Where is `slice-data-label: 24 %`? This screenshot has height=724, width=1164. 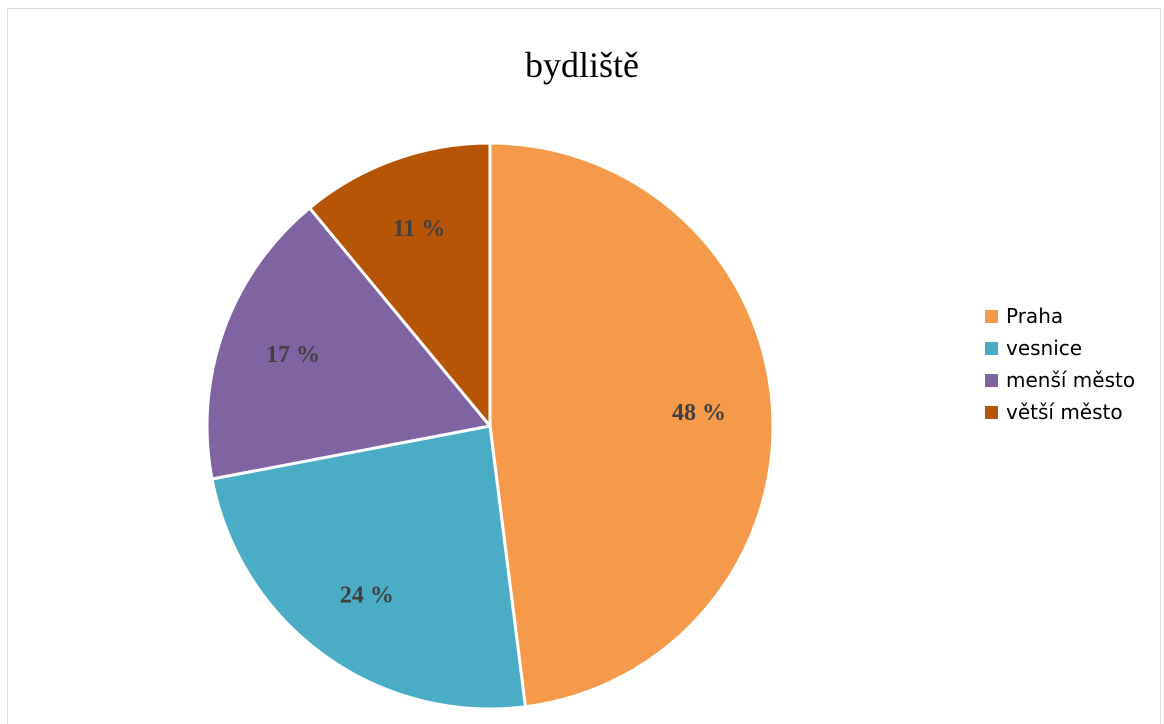
slice-data-label: 24 % is located at coordinates (367, 595).